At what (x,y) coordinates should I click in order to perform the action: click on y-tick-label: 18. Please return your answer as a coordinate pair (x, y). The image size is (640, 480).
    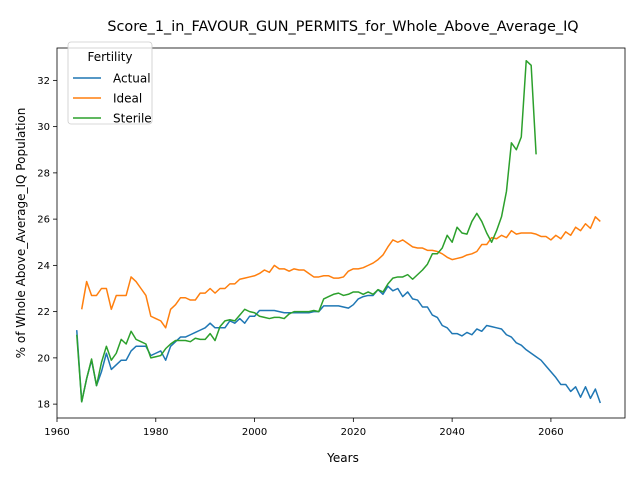
    Looking at the image, I should click on (43, 405).